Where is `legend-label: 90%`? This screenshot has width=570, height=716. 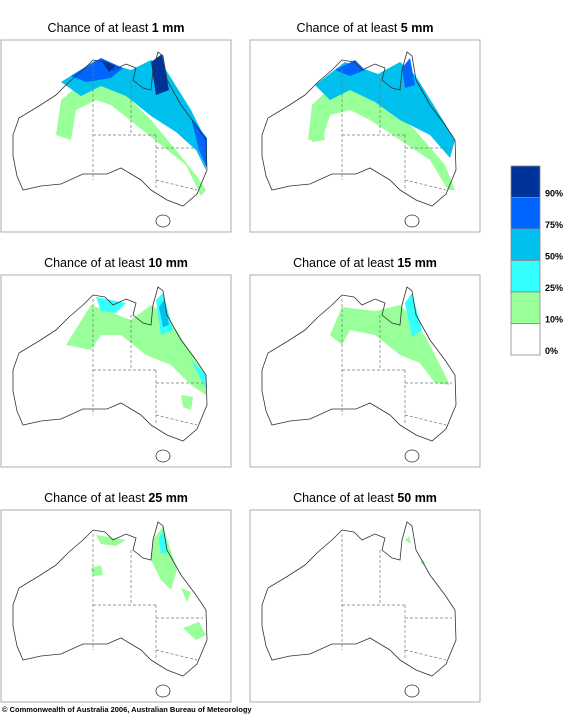
legend-label: 90% is located at coordinates (554, 194).